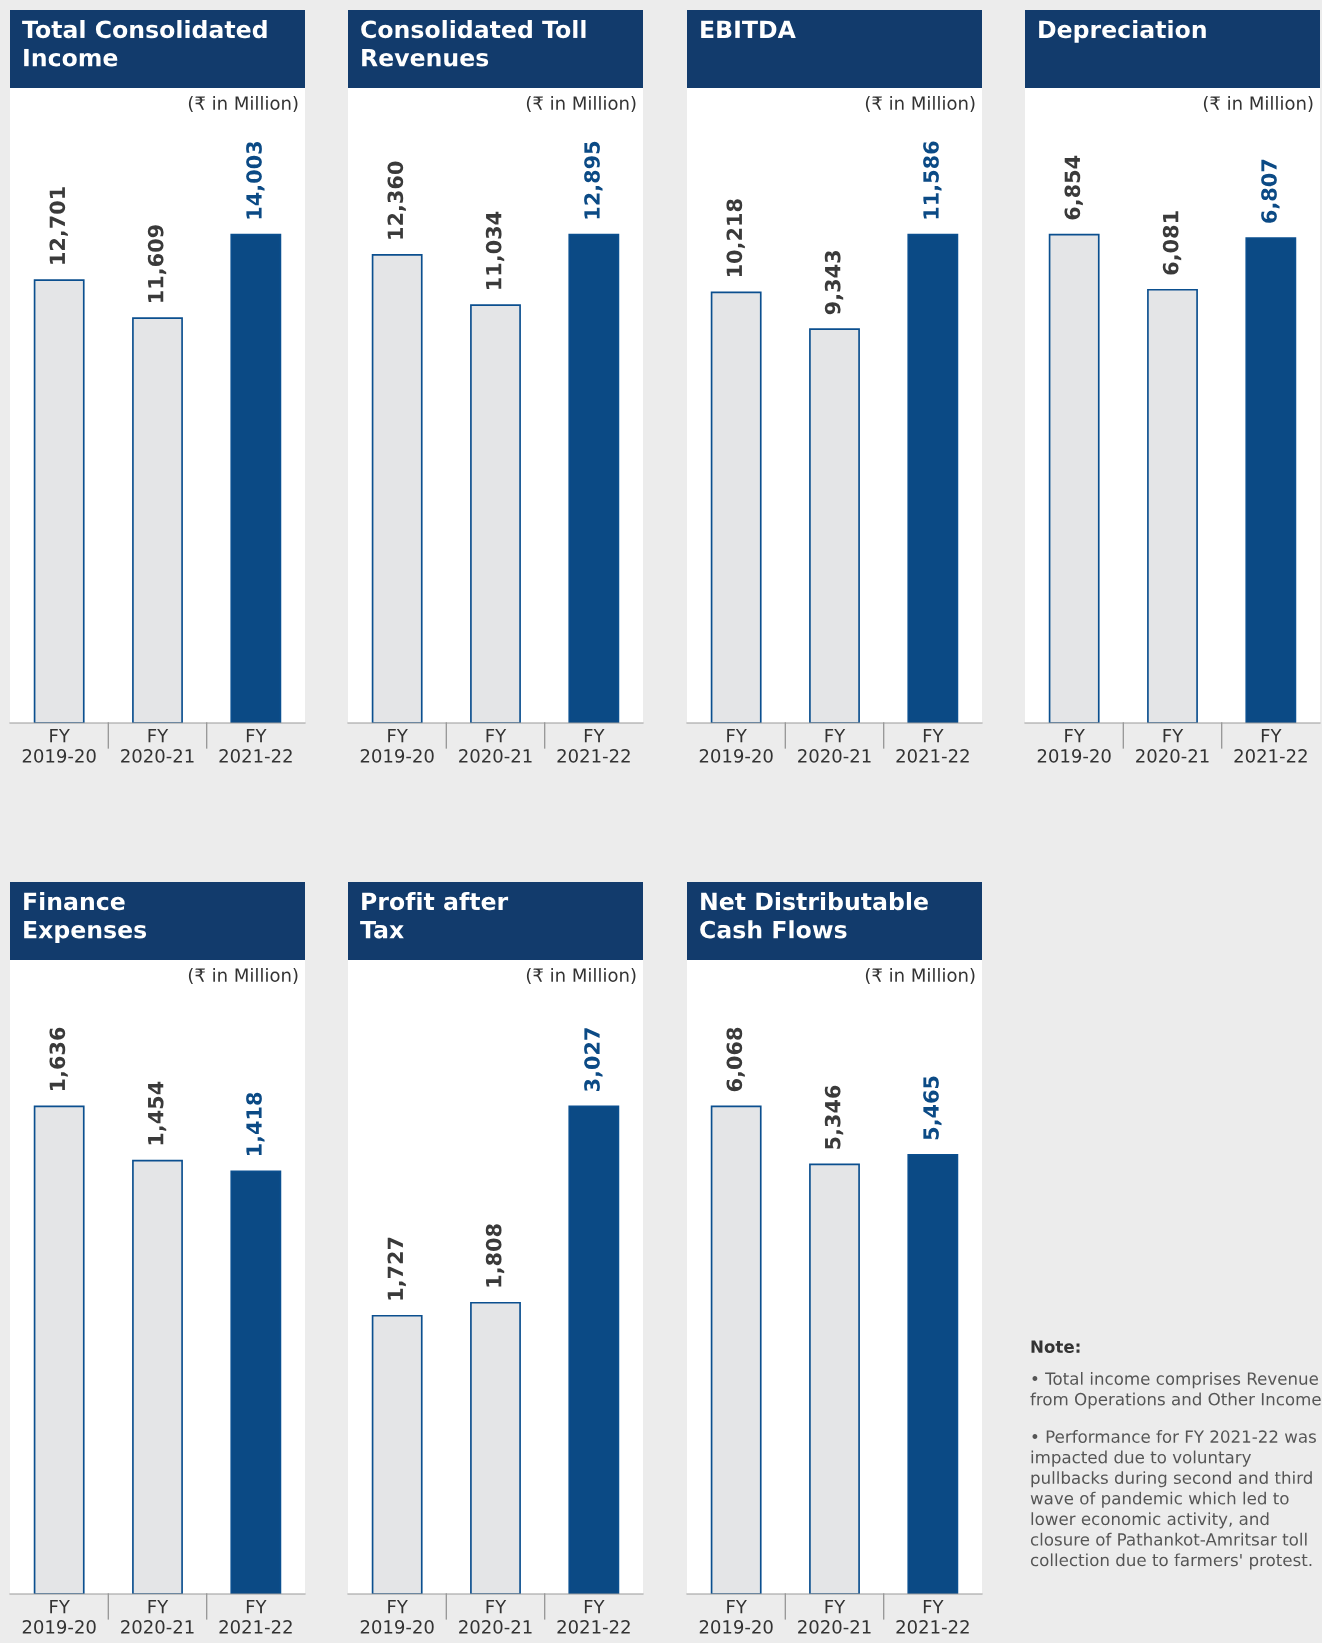 This screenshot has width=1322, height=1643. What do you see at coordinates (157, 263) in the screenshot?
I see `data-label: 11,609` at bounding box center [157, 263].